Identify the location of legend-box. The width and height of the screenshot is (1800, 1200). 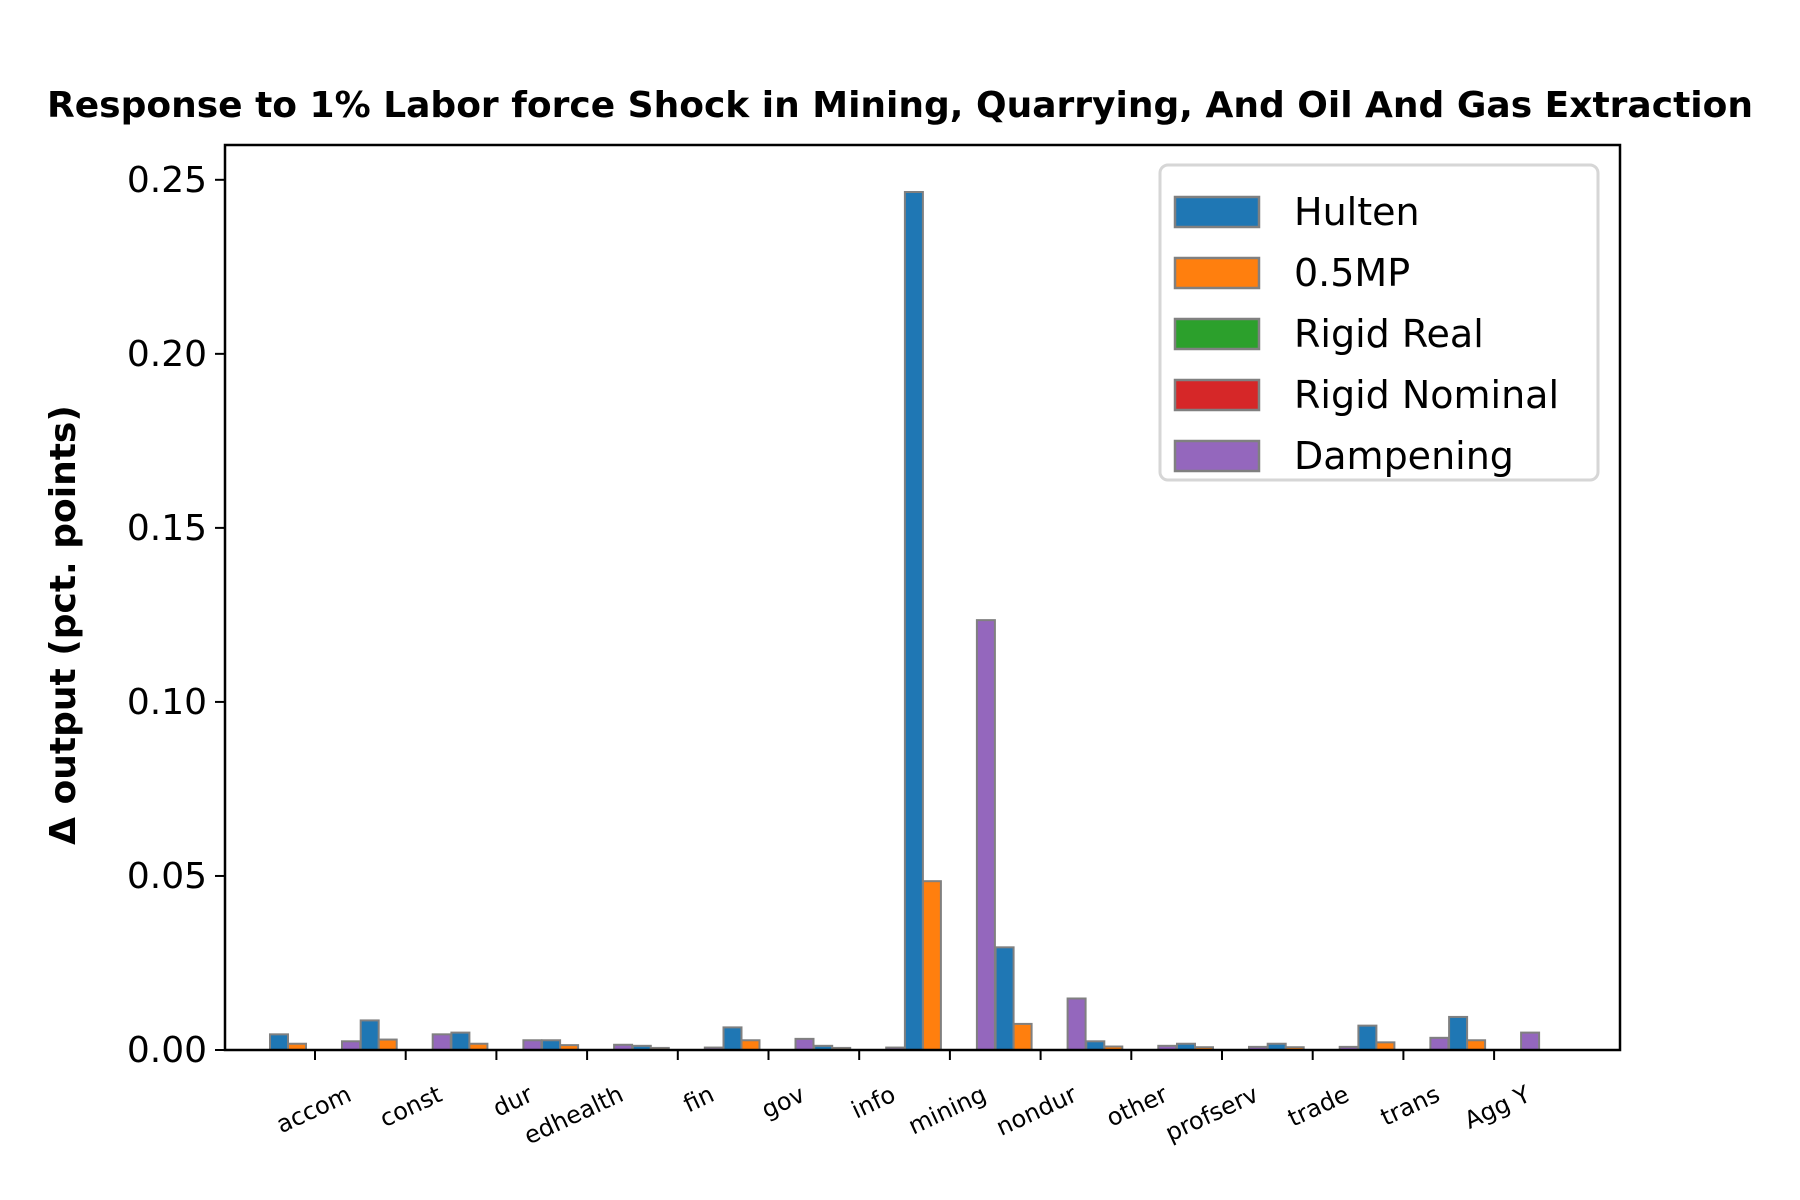
(1379, 322).